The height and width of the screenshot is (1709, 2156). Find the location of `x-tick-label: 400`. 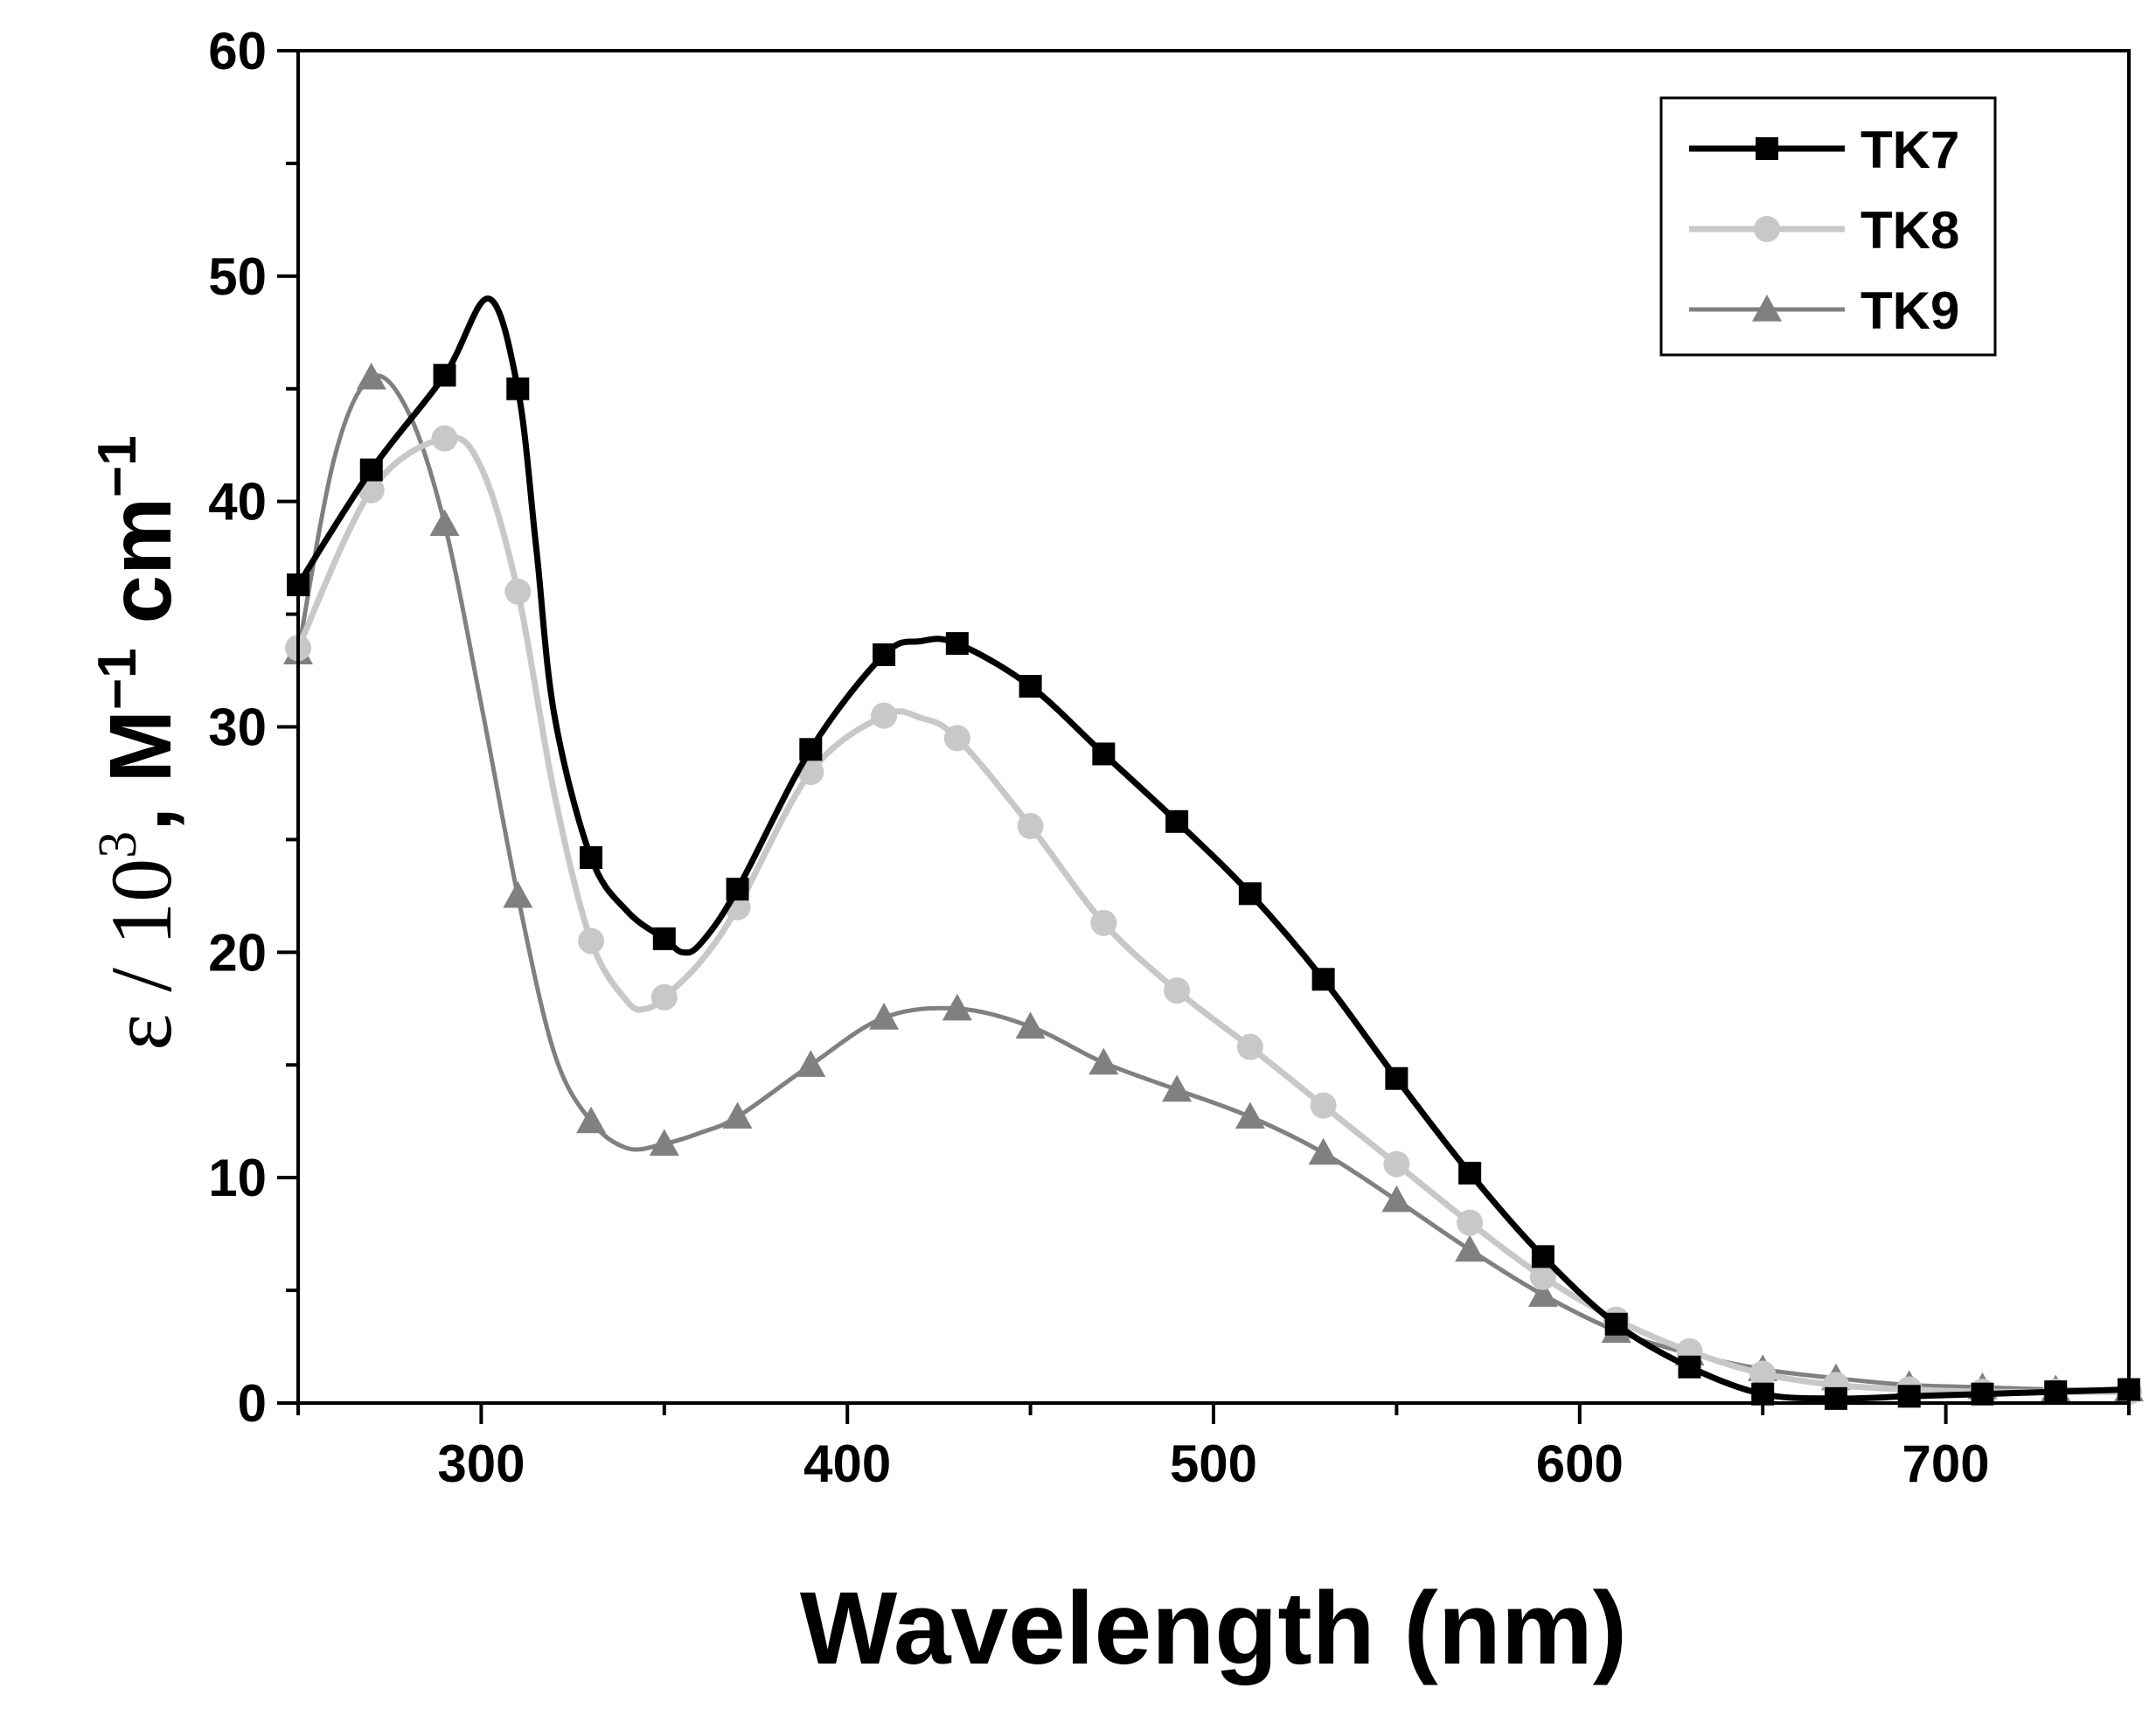

x-tick-label: 400 is located at coordinates (847, 1464).